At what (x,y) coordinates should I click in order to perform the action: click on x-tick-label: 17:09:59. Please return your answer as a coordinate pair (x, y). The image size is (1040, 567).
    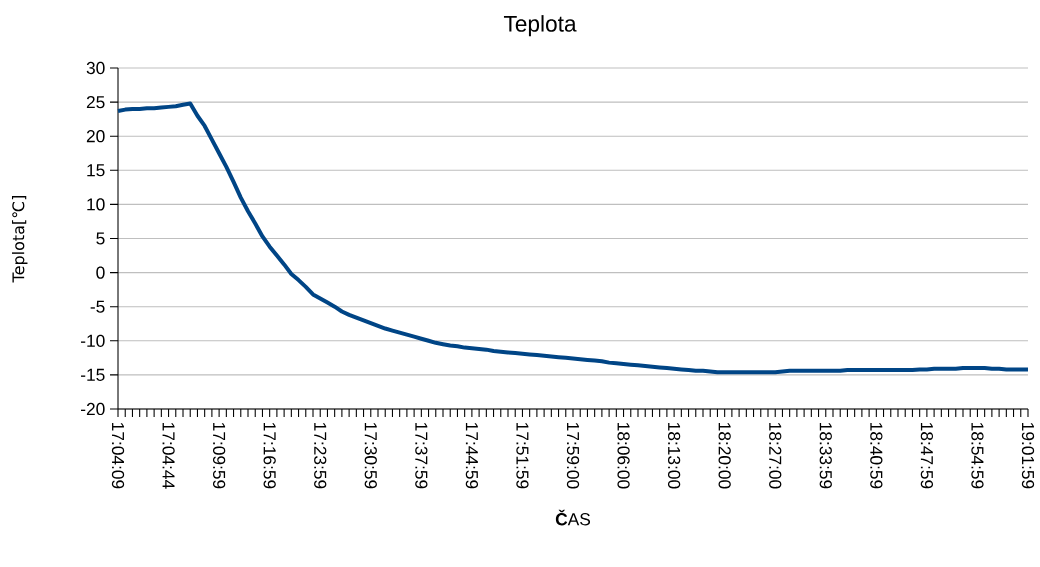
    Looking at the image, I should click on (219, 456).